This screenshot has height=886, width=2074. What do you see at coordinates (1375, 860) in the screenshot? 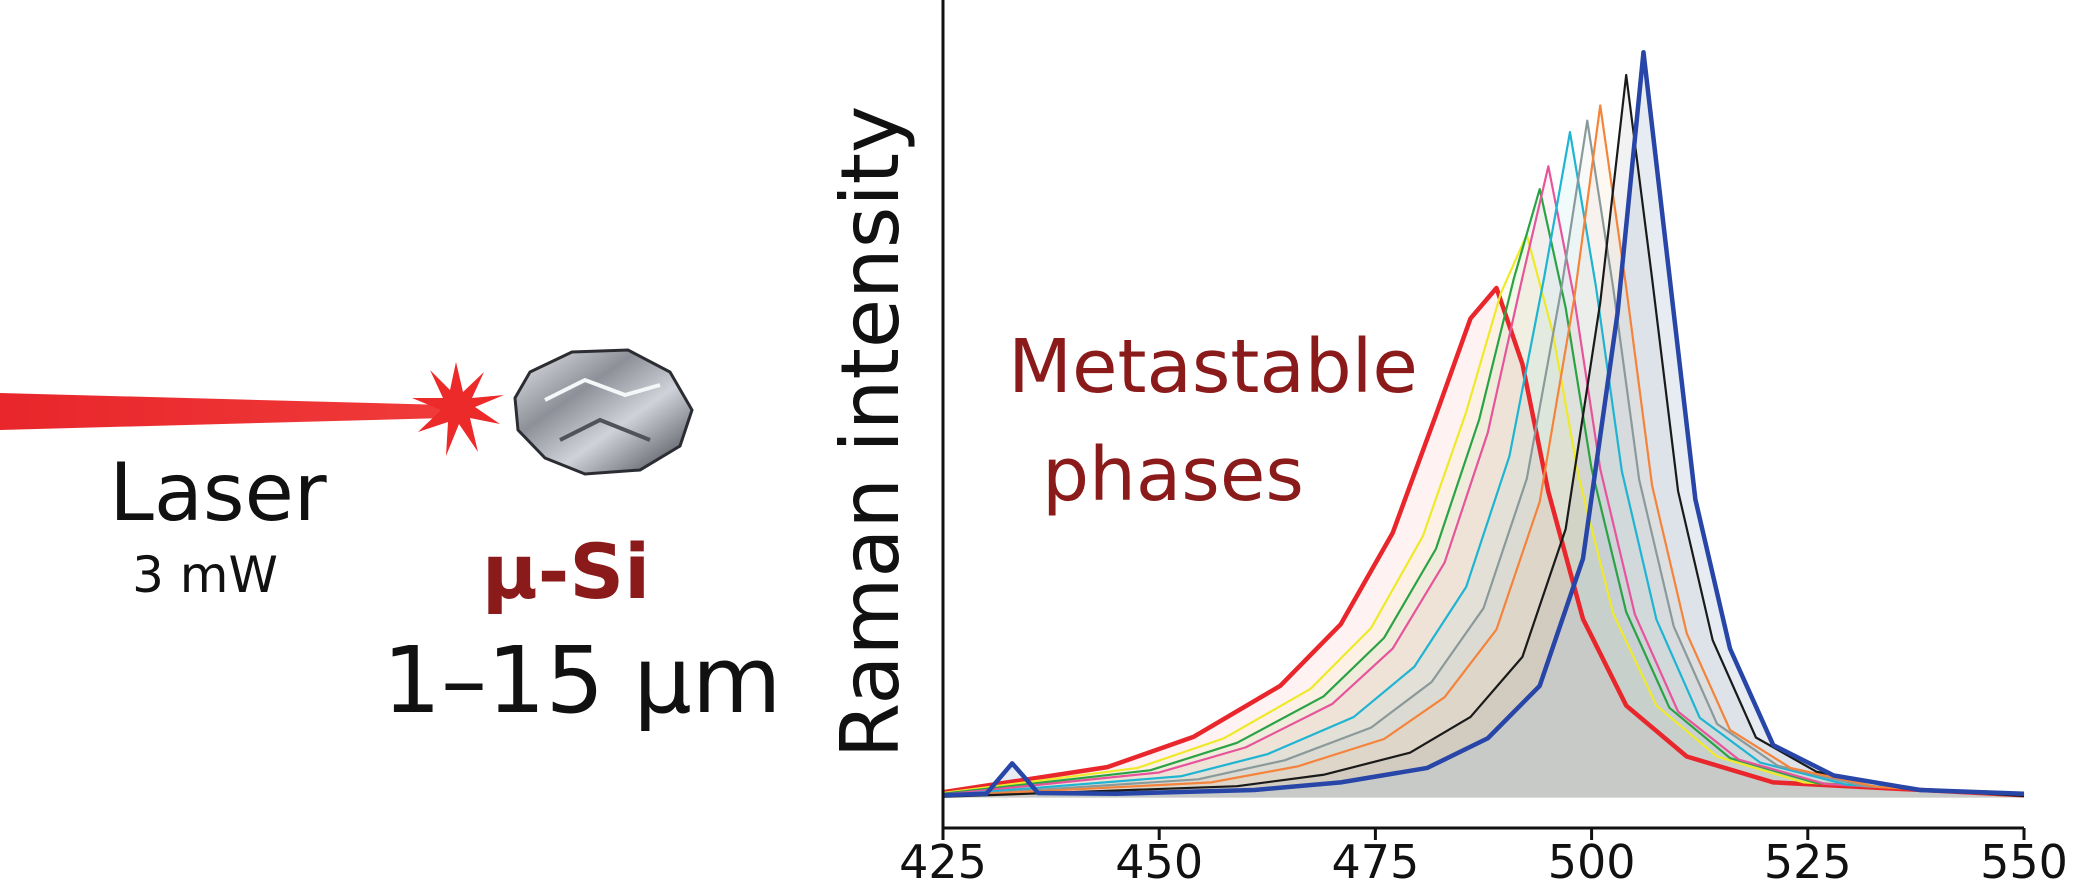
I see `x-tick-label: 475` at bounding box center [1375, 860].